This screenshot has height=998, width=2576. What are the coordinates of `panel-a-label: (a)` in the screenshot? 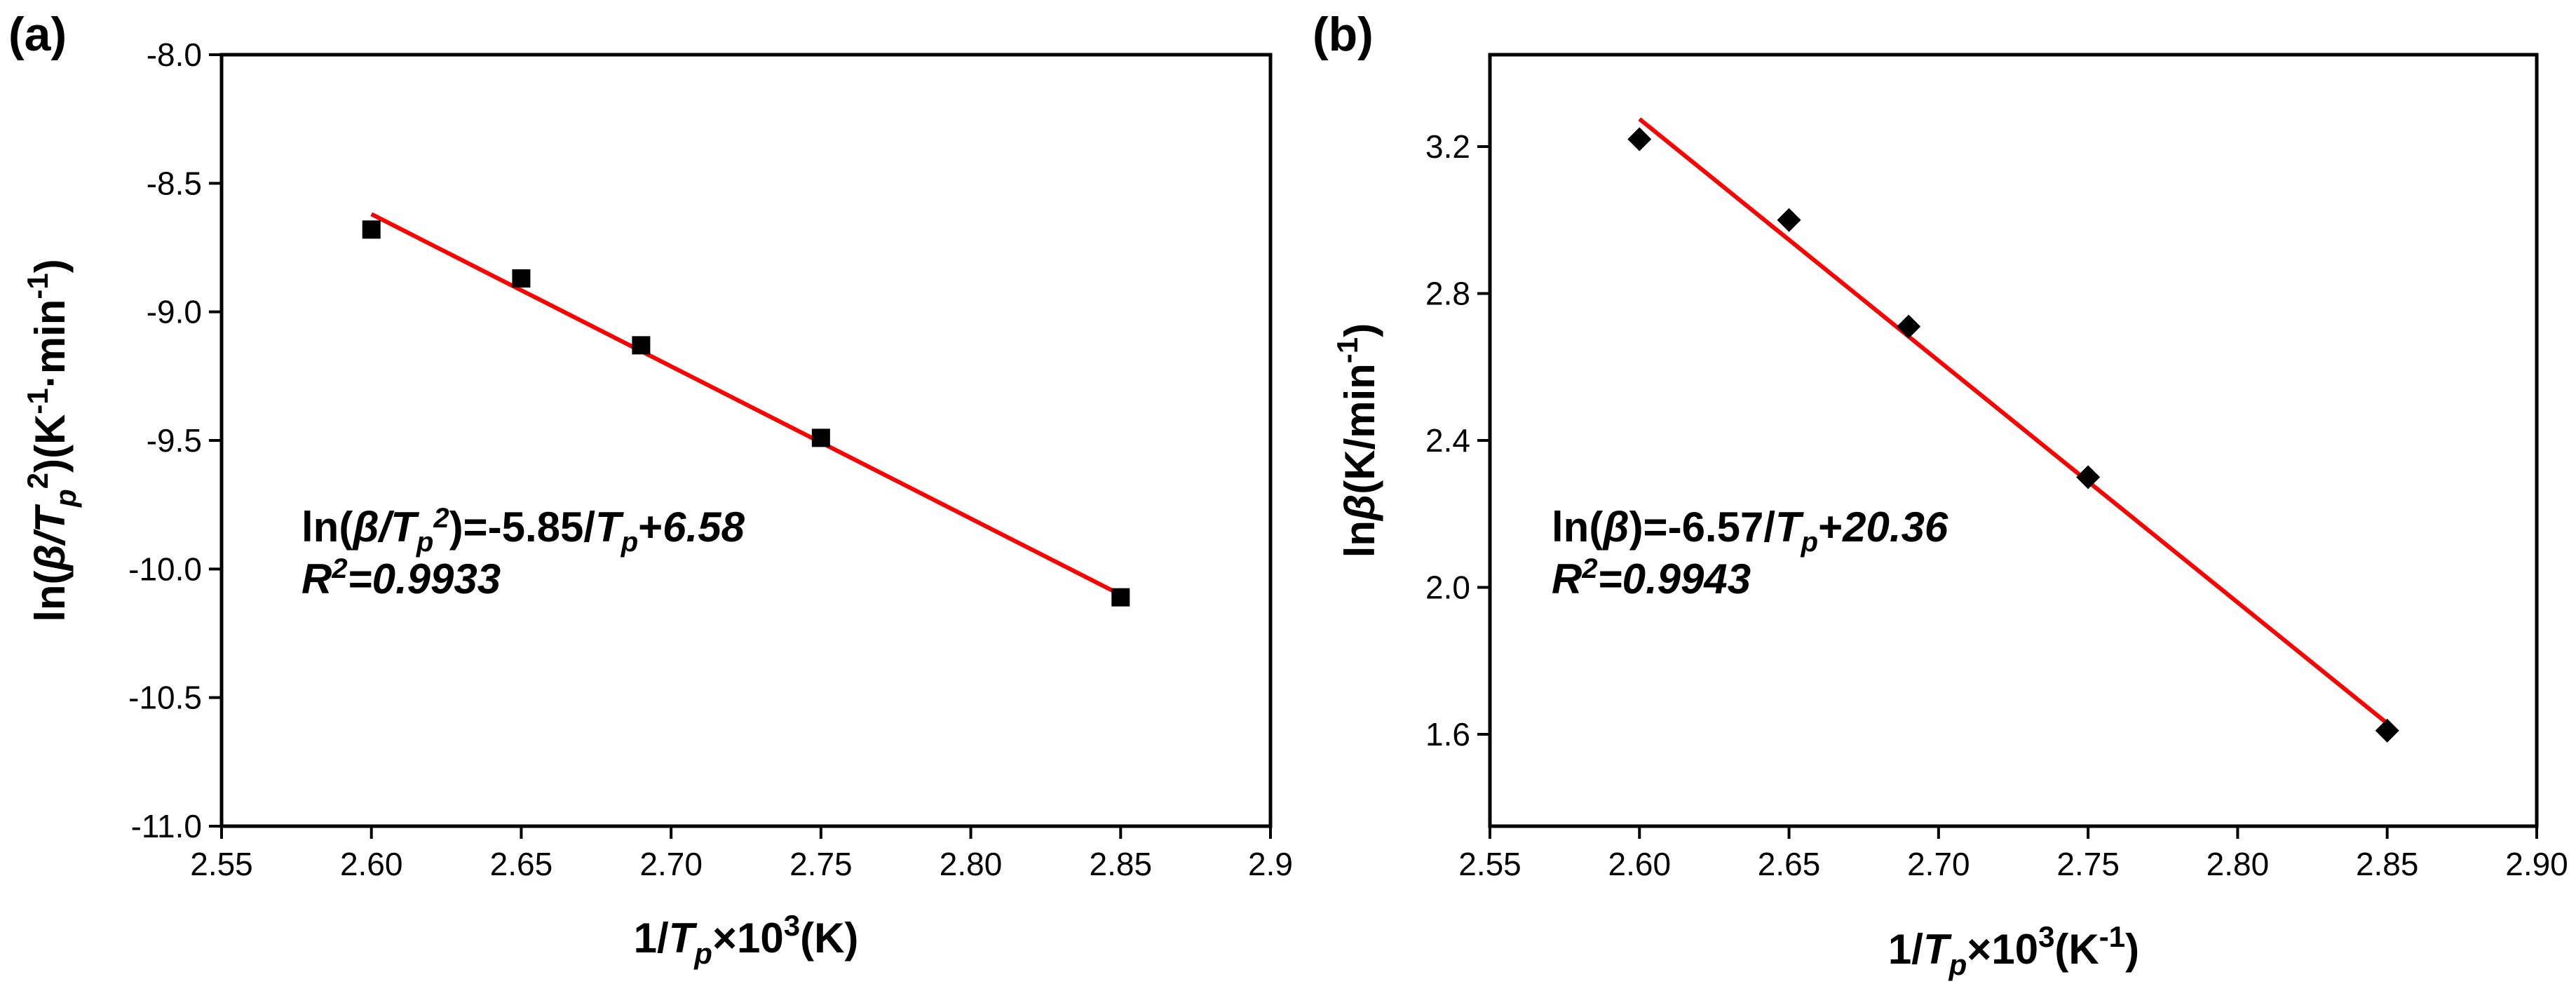 It's located at (37, 35).